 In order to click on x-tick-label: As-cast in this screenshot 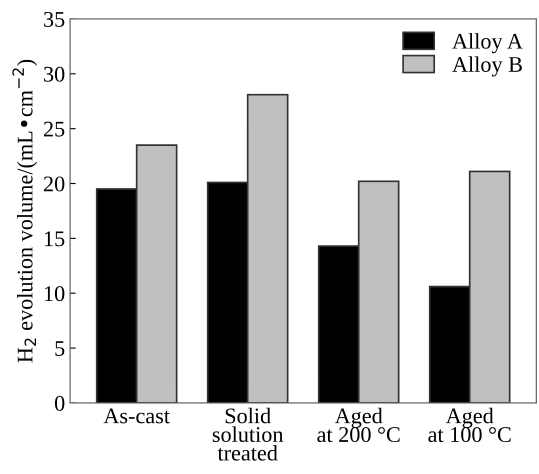, I will do `click(137, 416)`.